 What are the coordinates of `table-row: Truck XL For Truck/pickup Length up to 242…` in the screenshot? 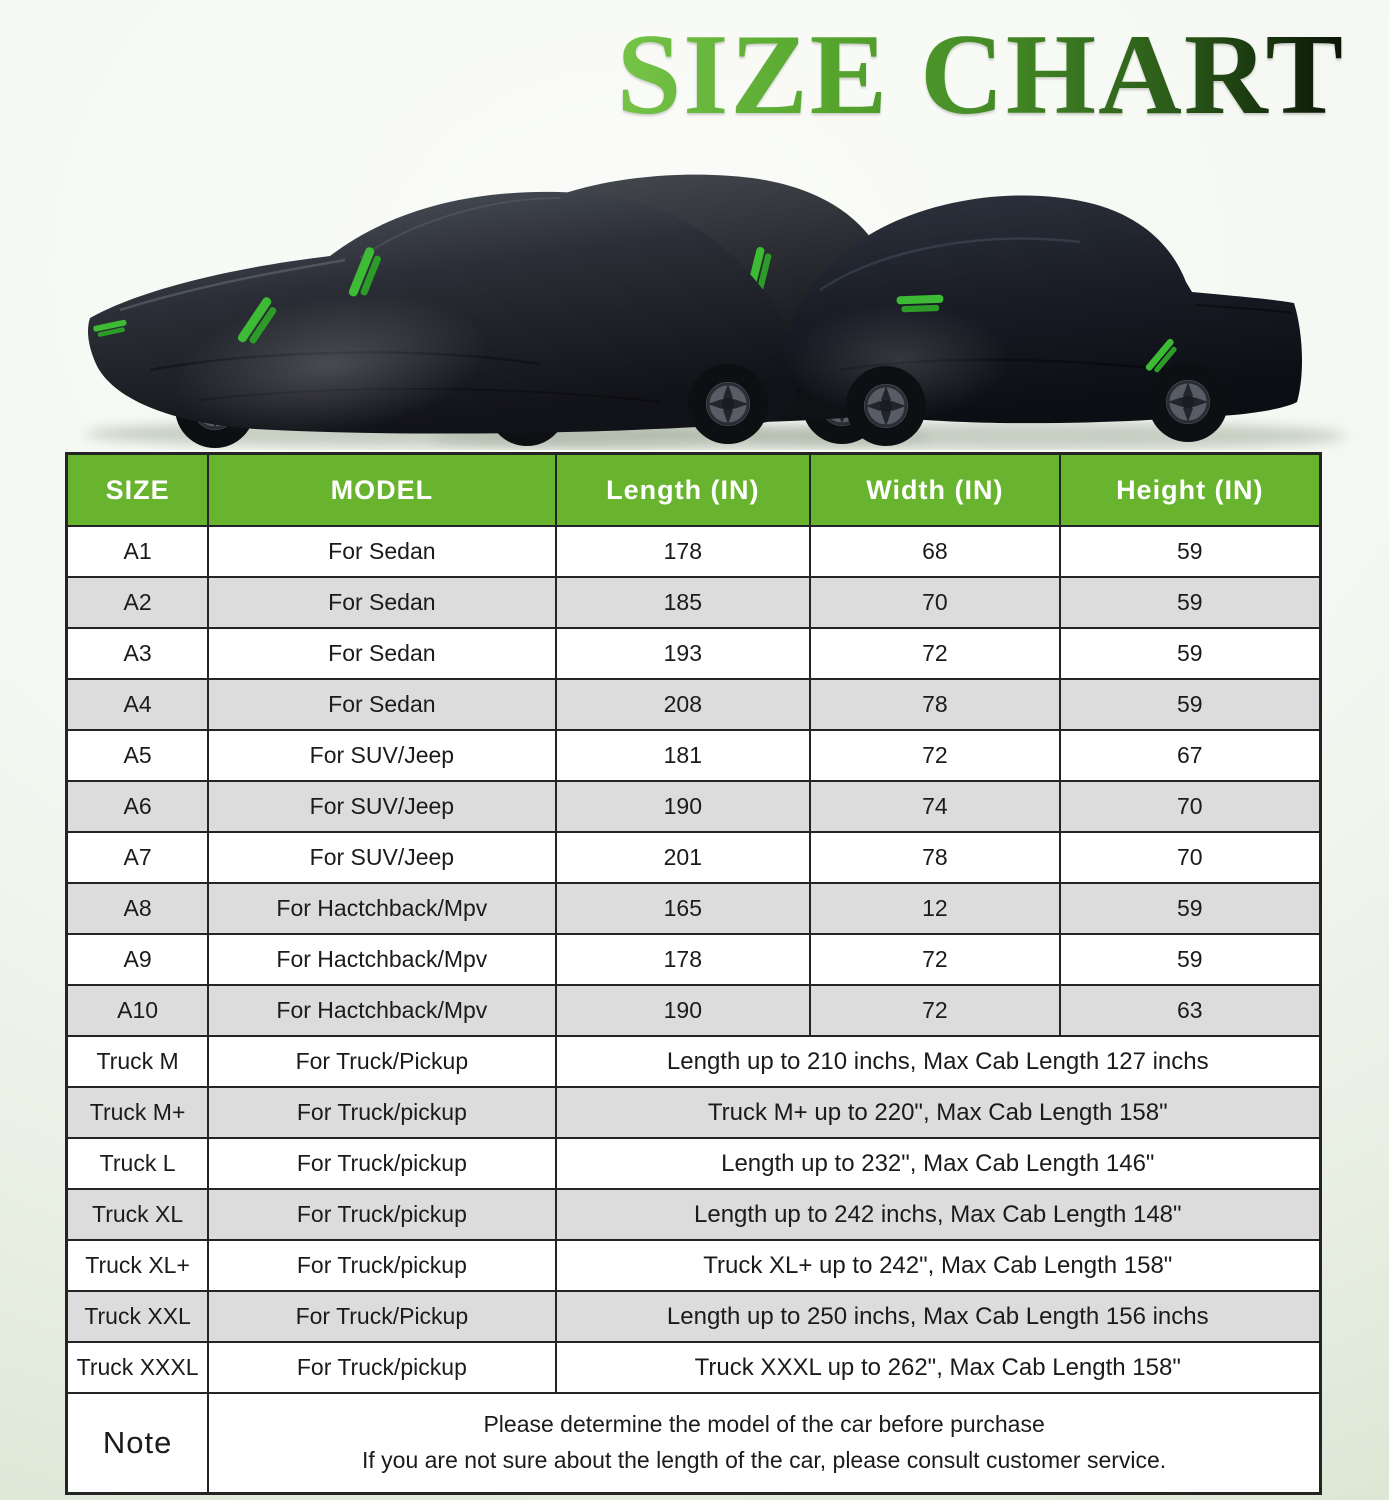 It's located at (693, 1214).